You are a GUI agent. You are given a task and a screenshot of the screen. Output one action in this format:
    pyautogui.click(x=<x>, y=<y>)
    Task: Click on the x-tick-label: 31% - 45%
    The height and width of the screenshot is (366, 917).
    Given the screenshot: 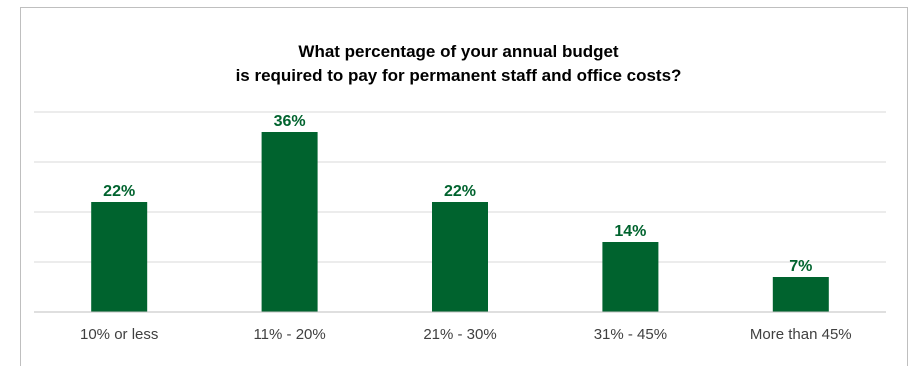 What is the action you would take?
    pyautogui.click(x=630, y=334)
    